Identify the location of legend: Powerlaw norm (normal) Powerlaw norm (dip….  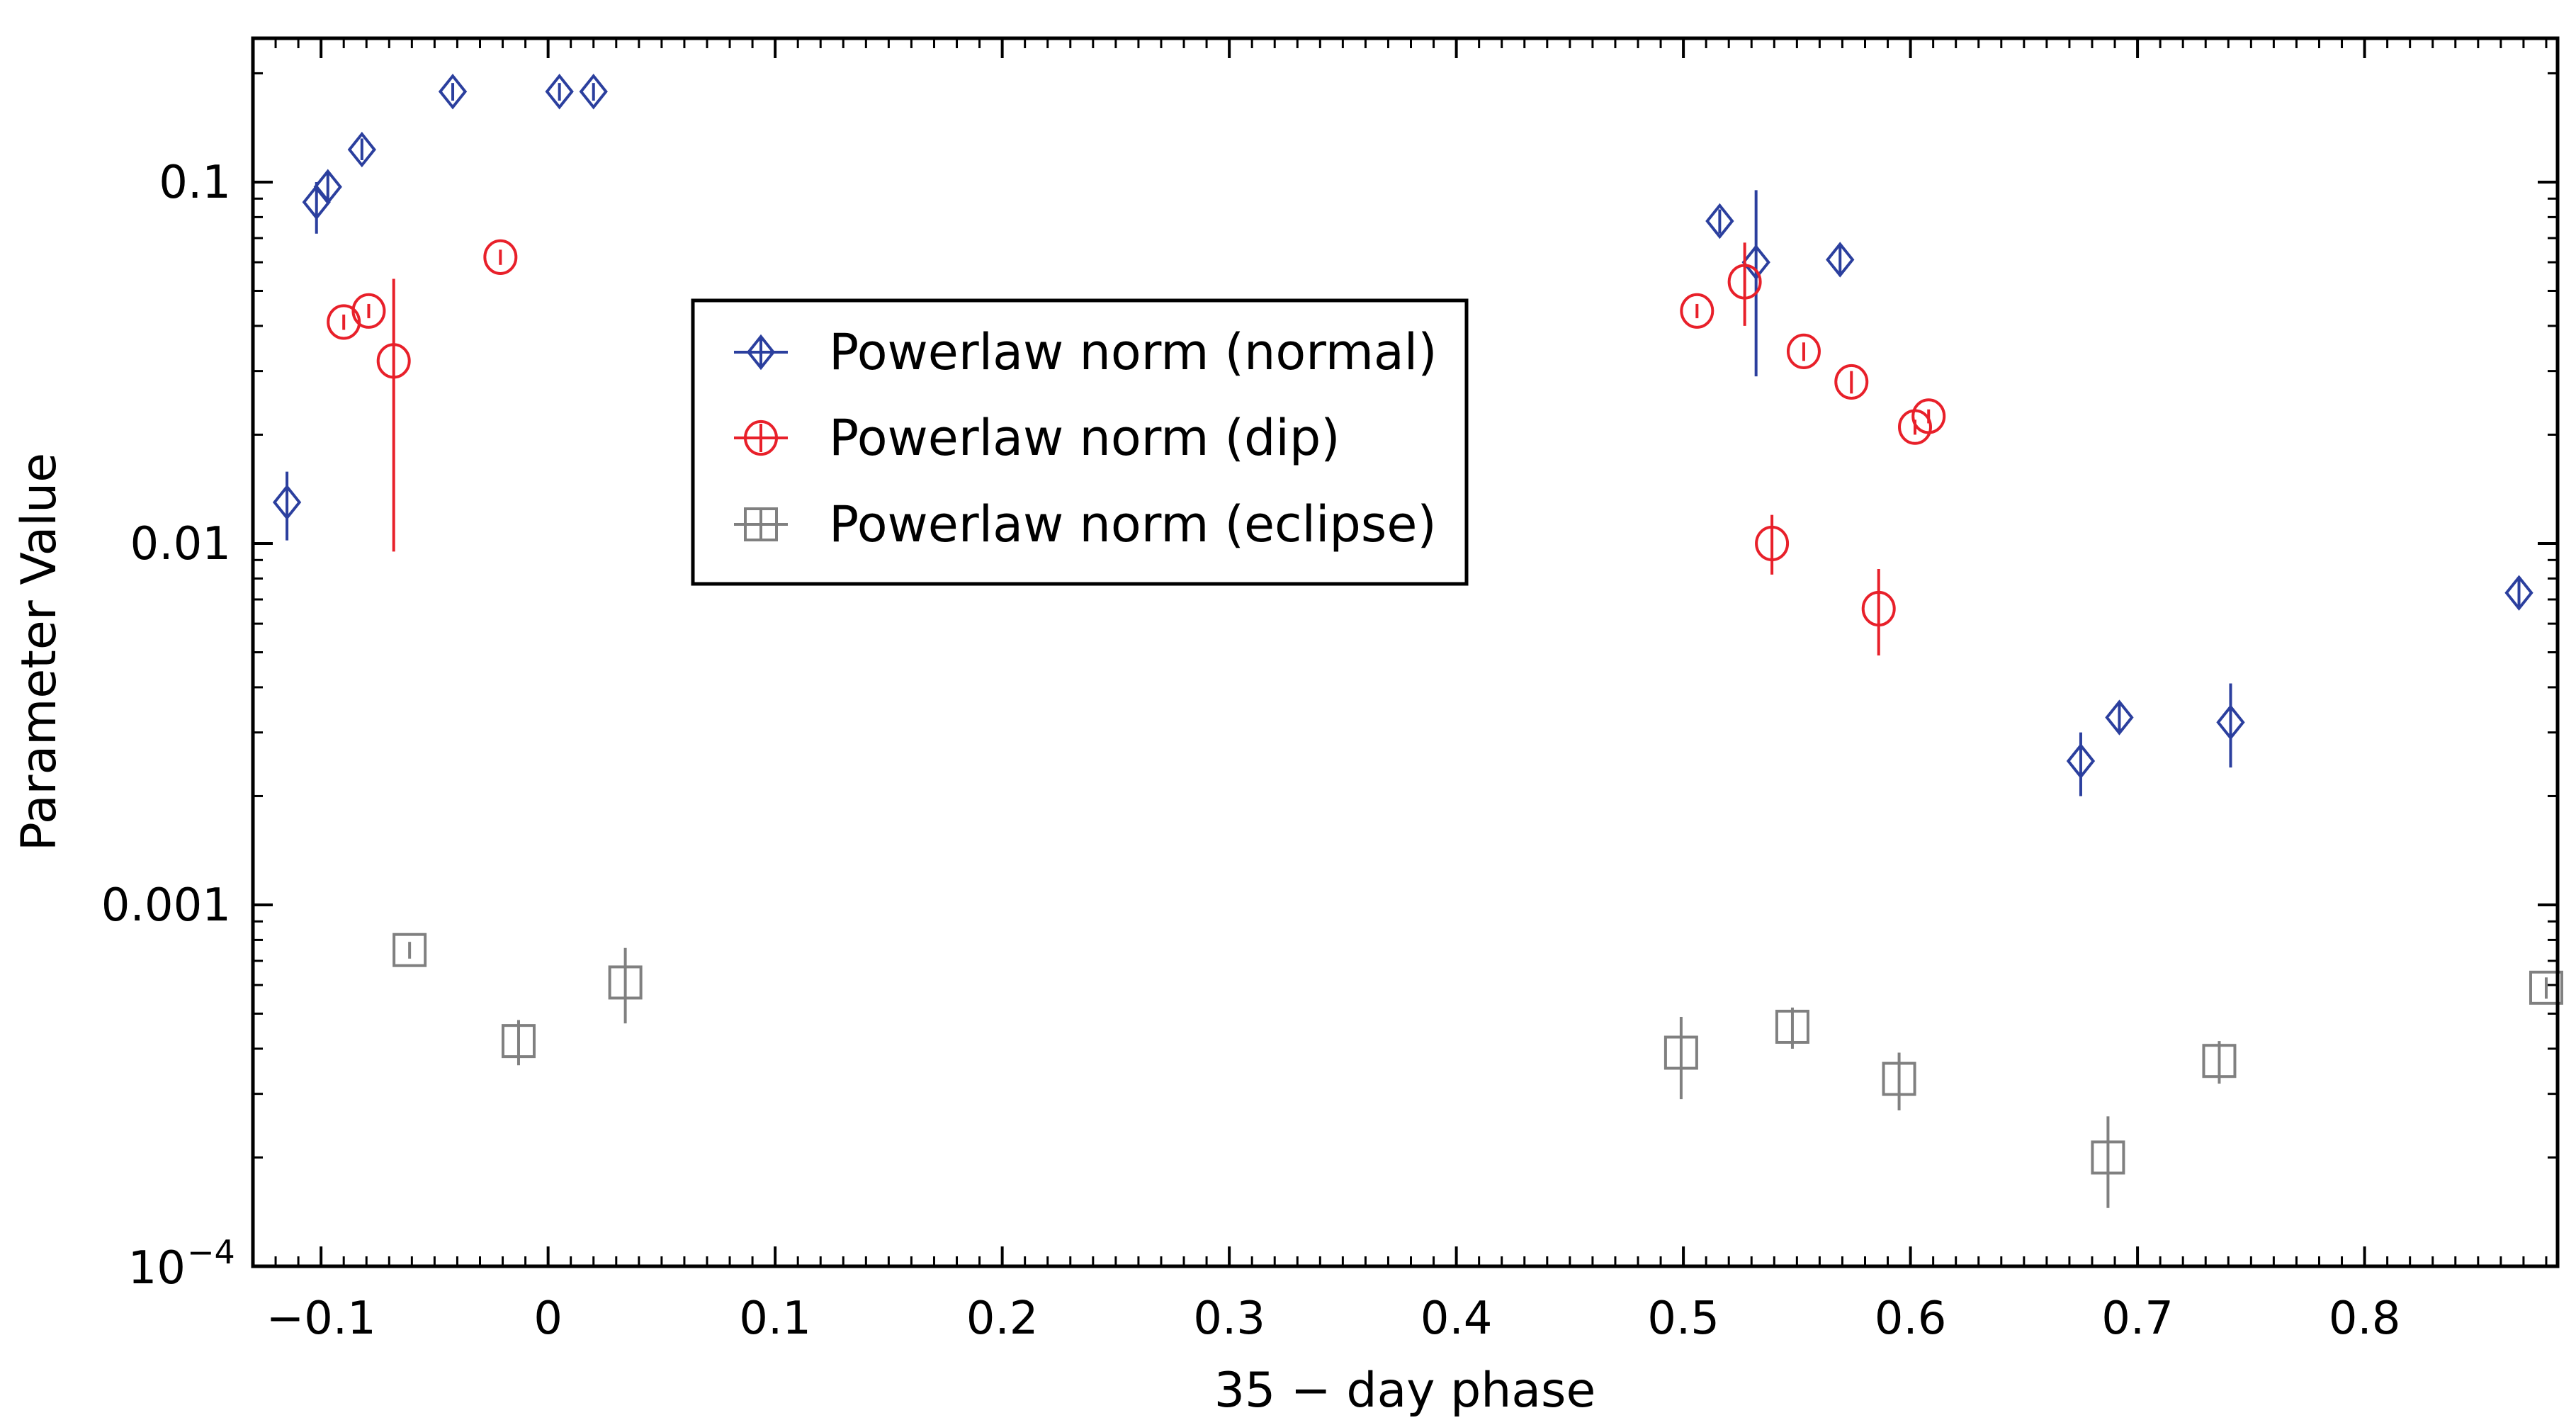
(1080, 442).